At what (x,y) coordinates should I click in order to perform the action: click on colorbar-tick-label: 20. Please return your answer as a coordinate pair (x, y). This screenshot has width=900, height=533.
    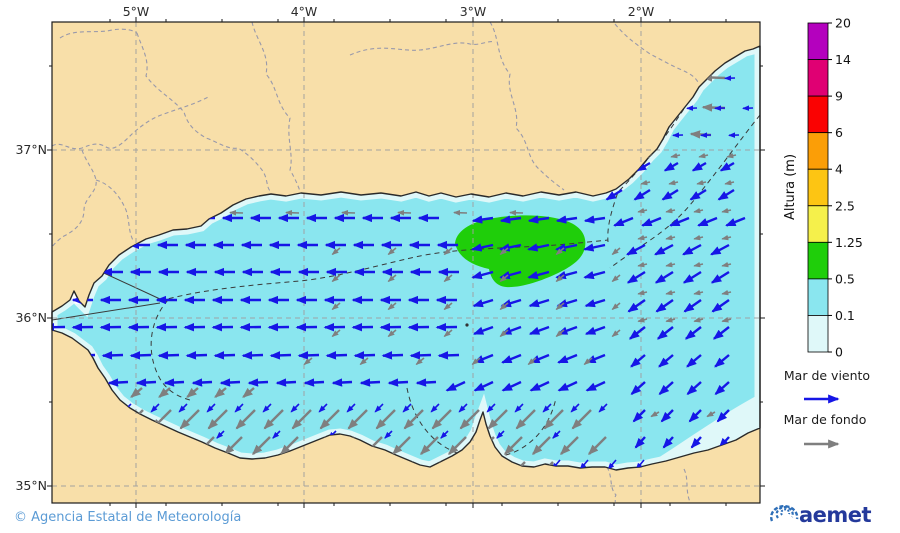
    Looking at the image, I should click on (843, 23).